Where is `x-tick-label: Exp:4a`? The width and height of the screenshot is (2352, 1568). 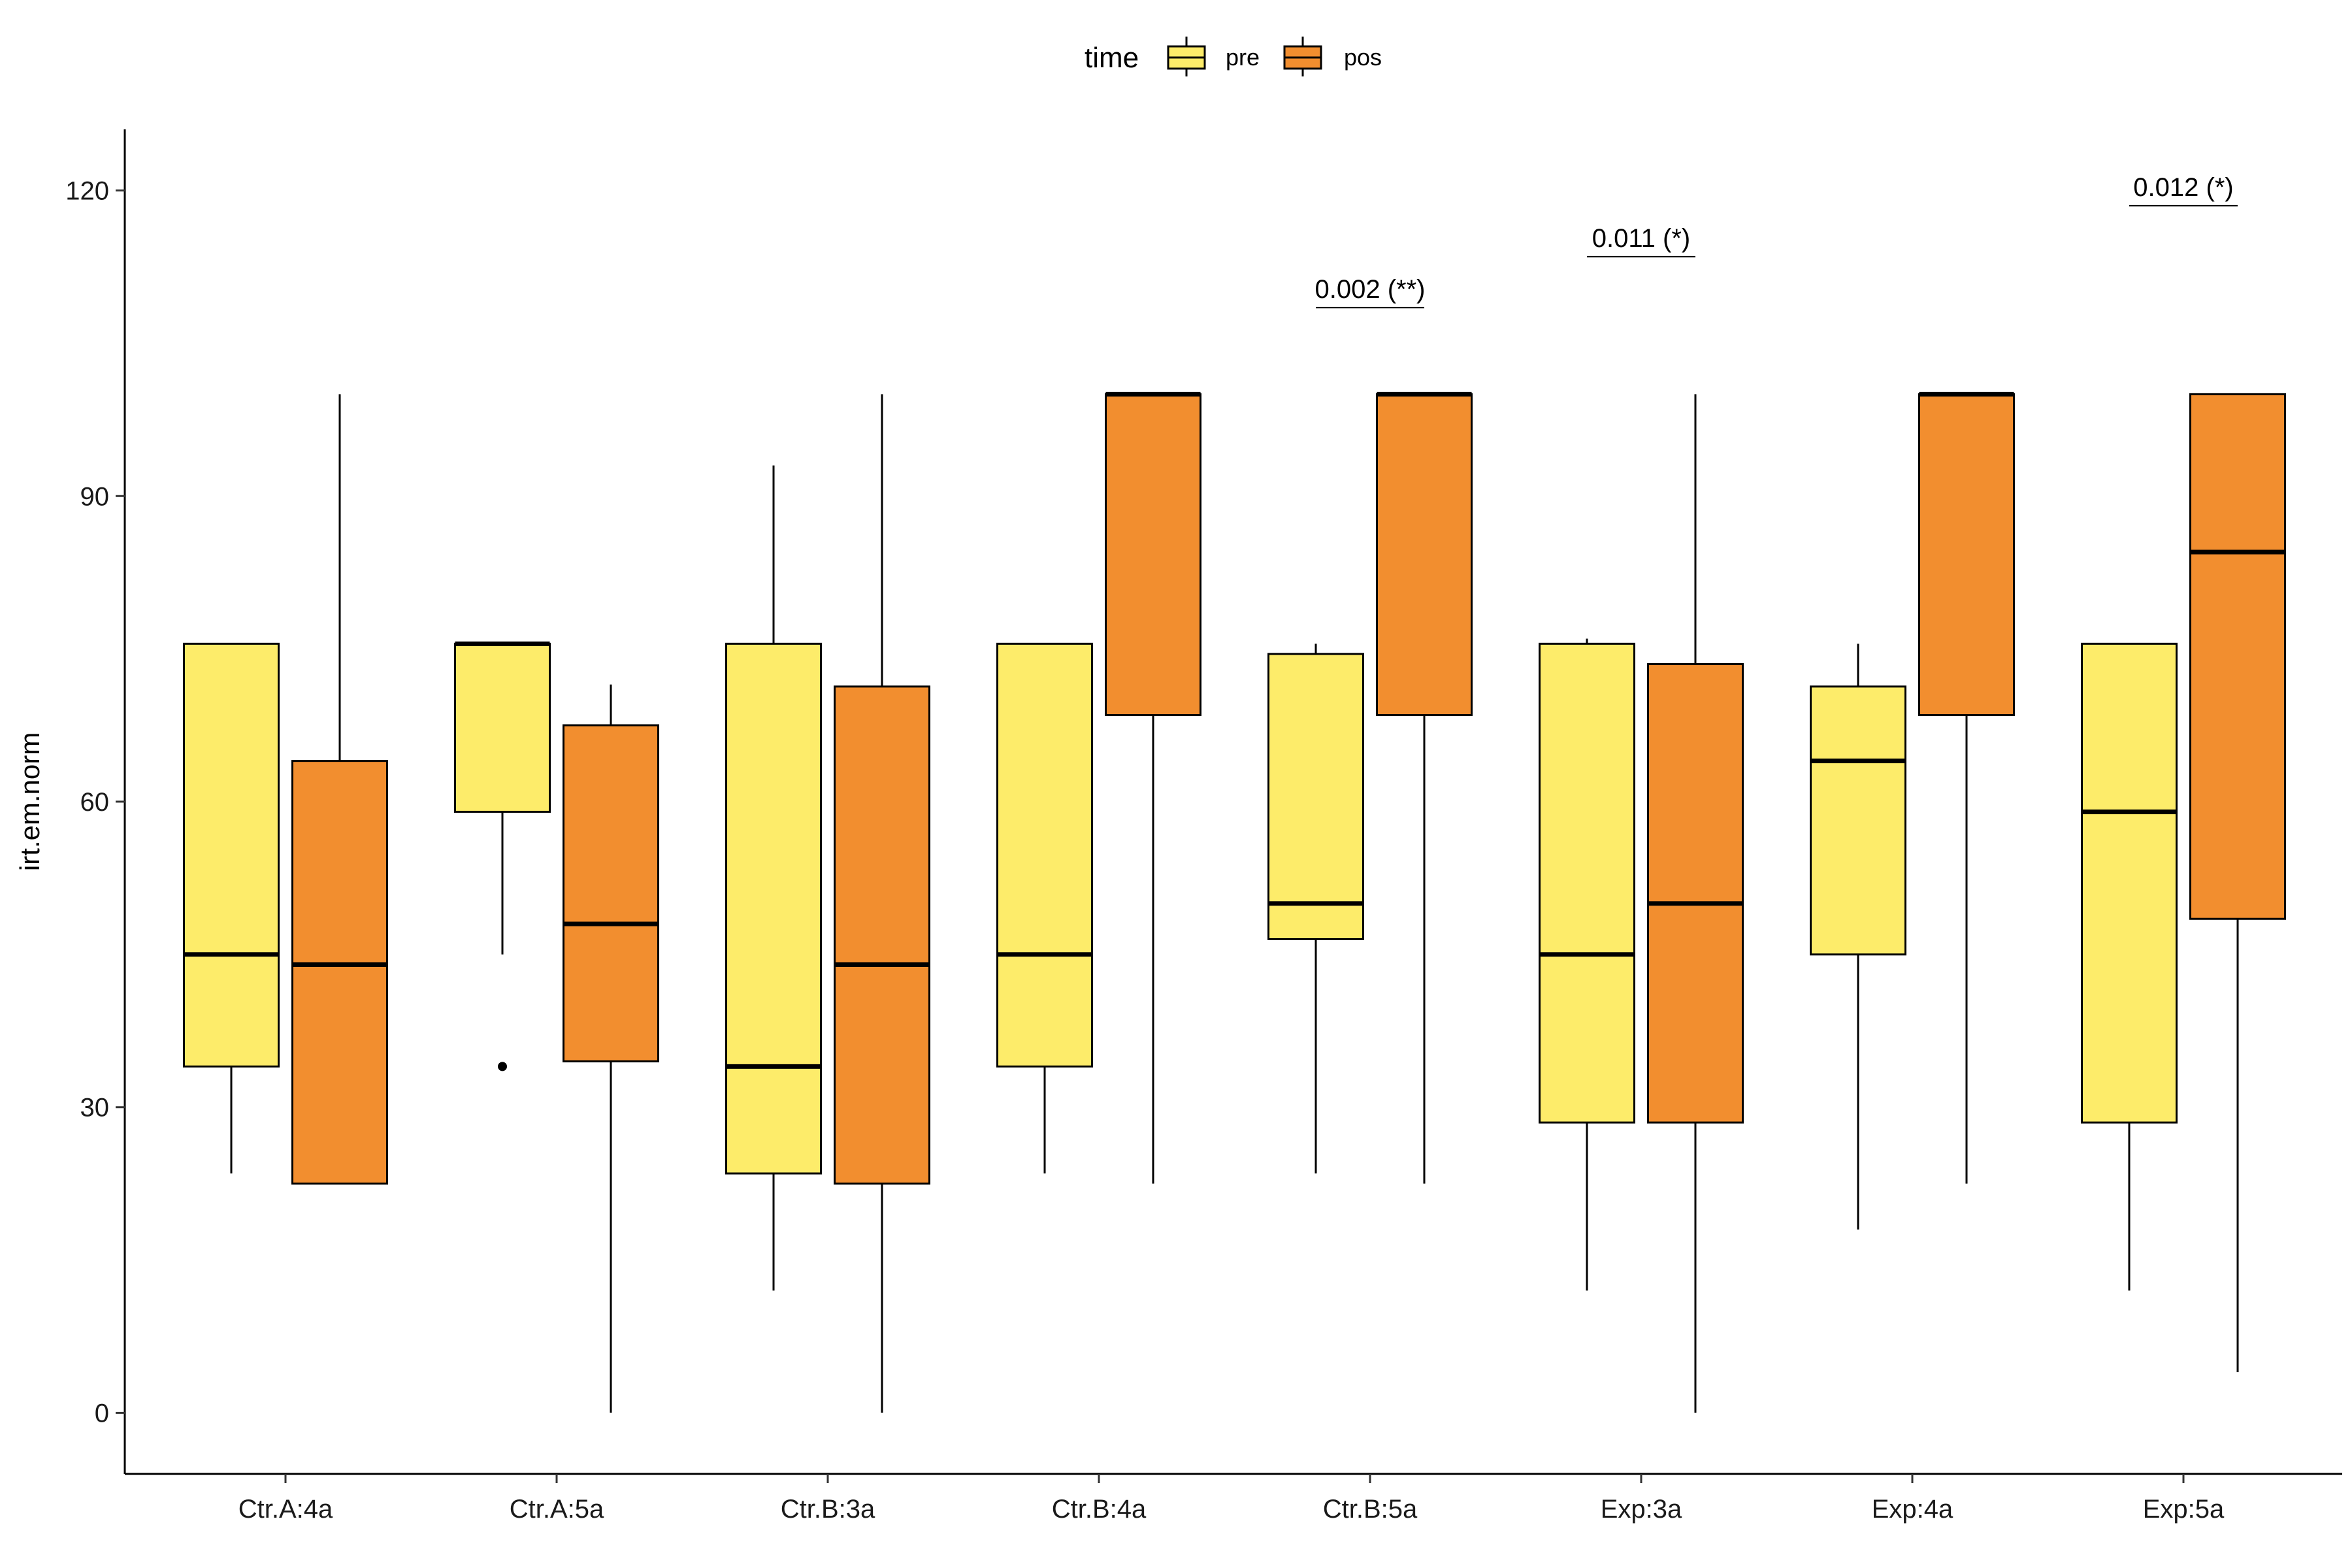
x-tick-label: Exp:4a is located at coordinates (1912, 1509).